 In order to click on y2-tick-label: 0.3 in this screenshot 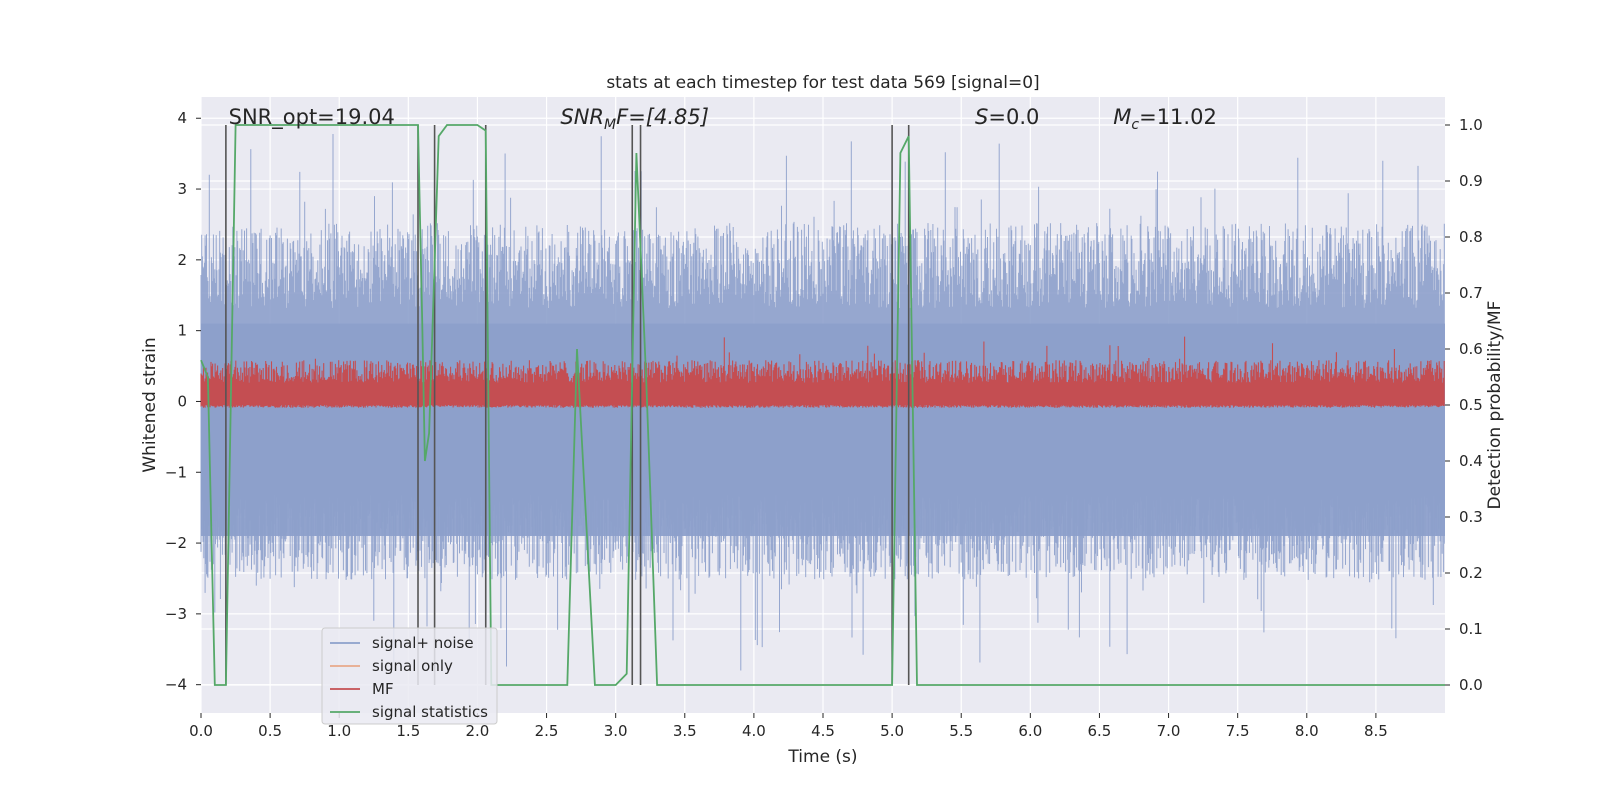, I will do `click(1471, 517)`.